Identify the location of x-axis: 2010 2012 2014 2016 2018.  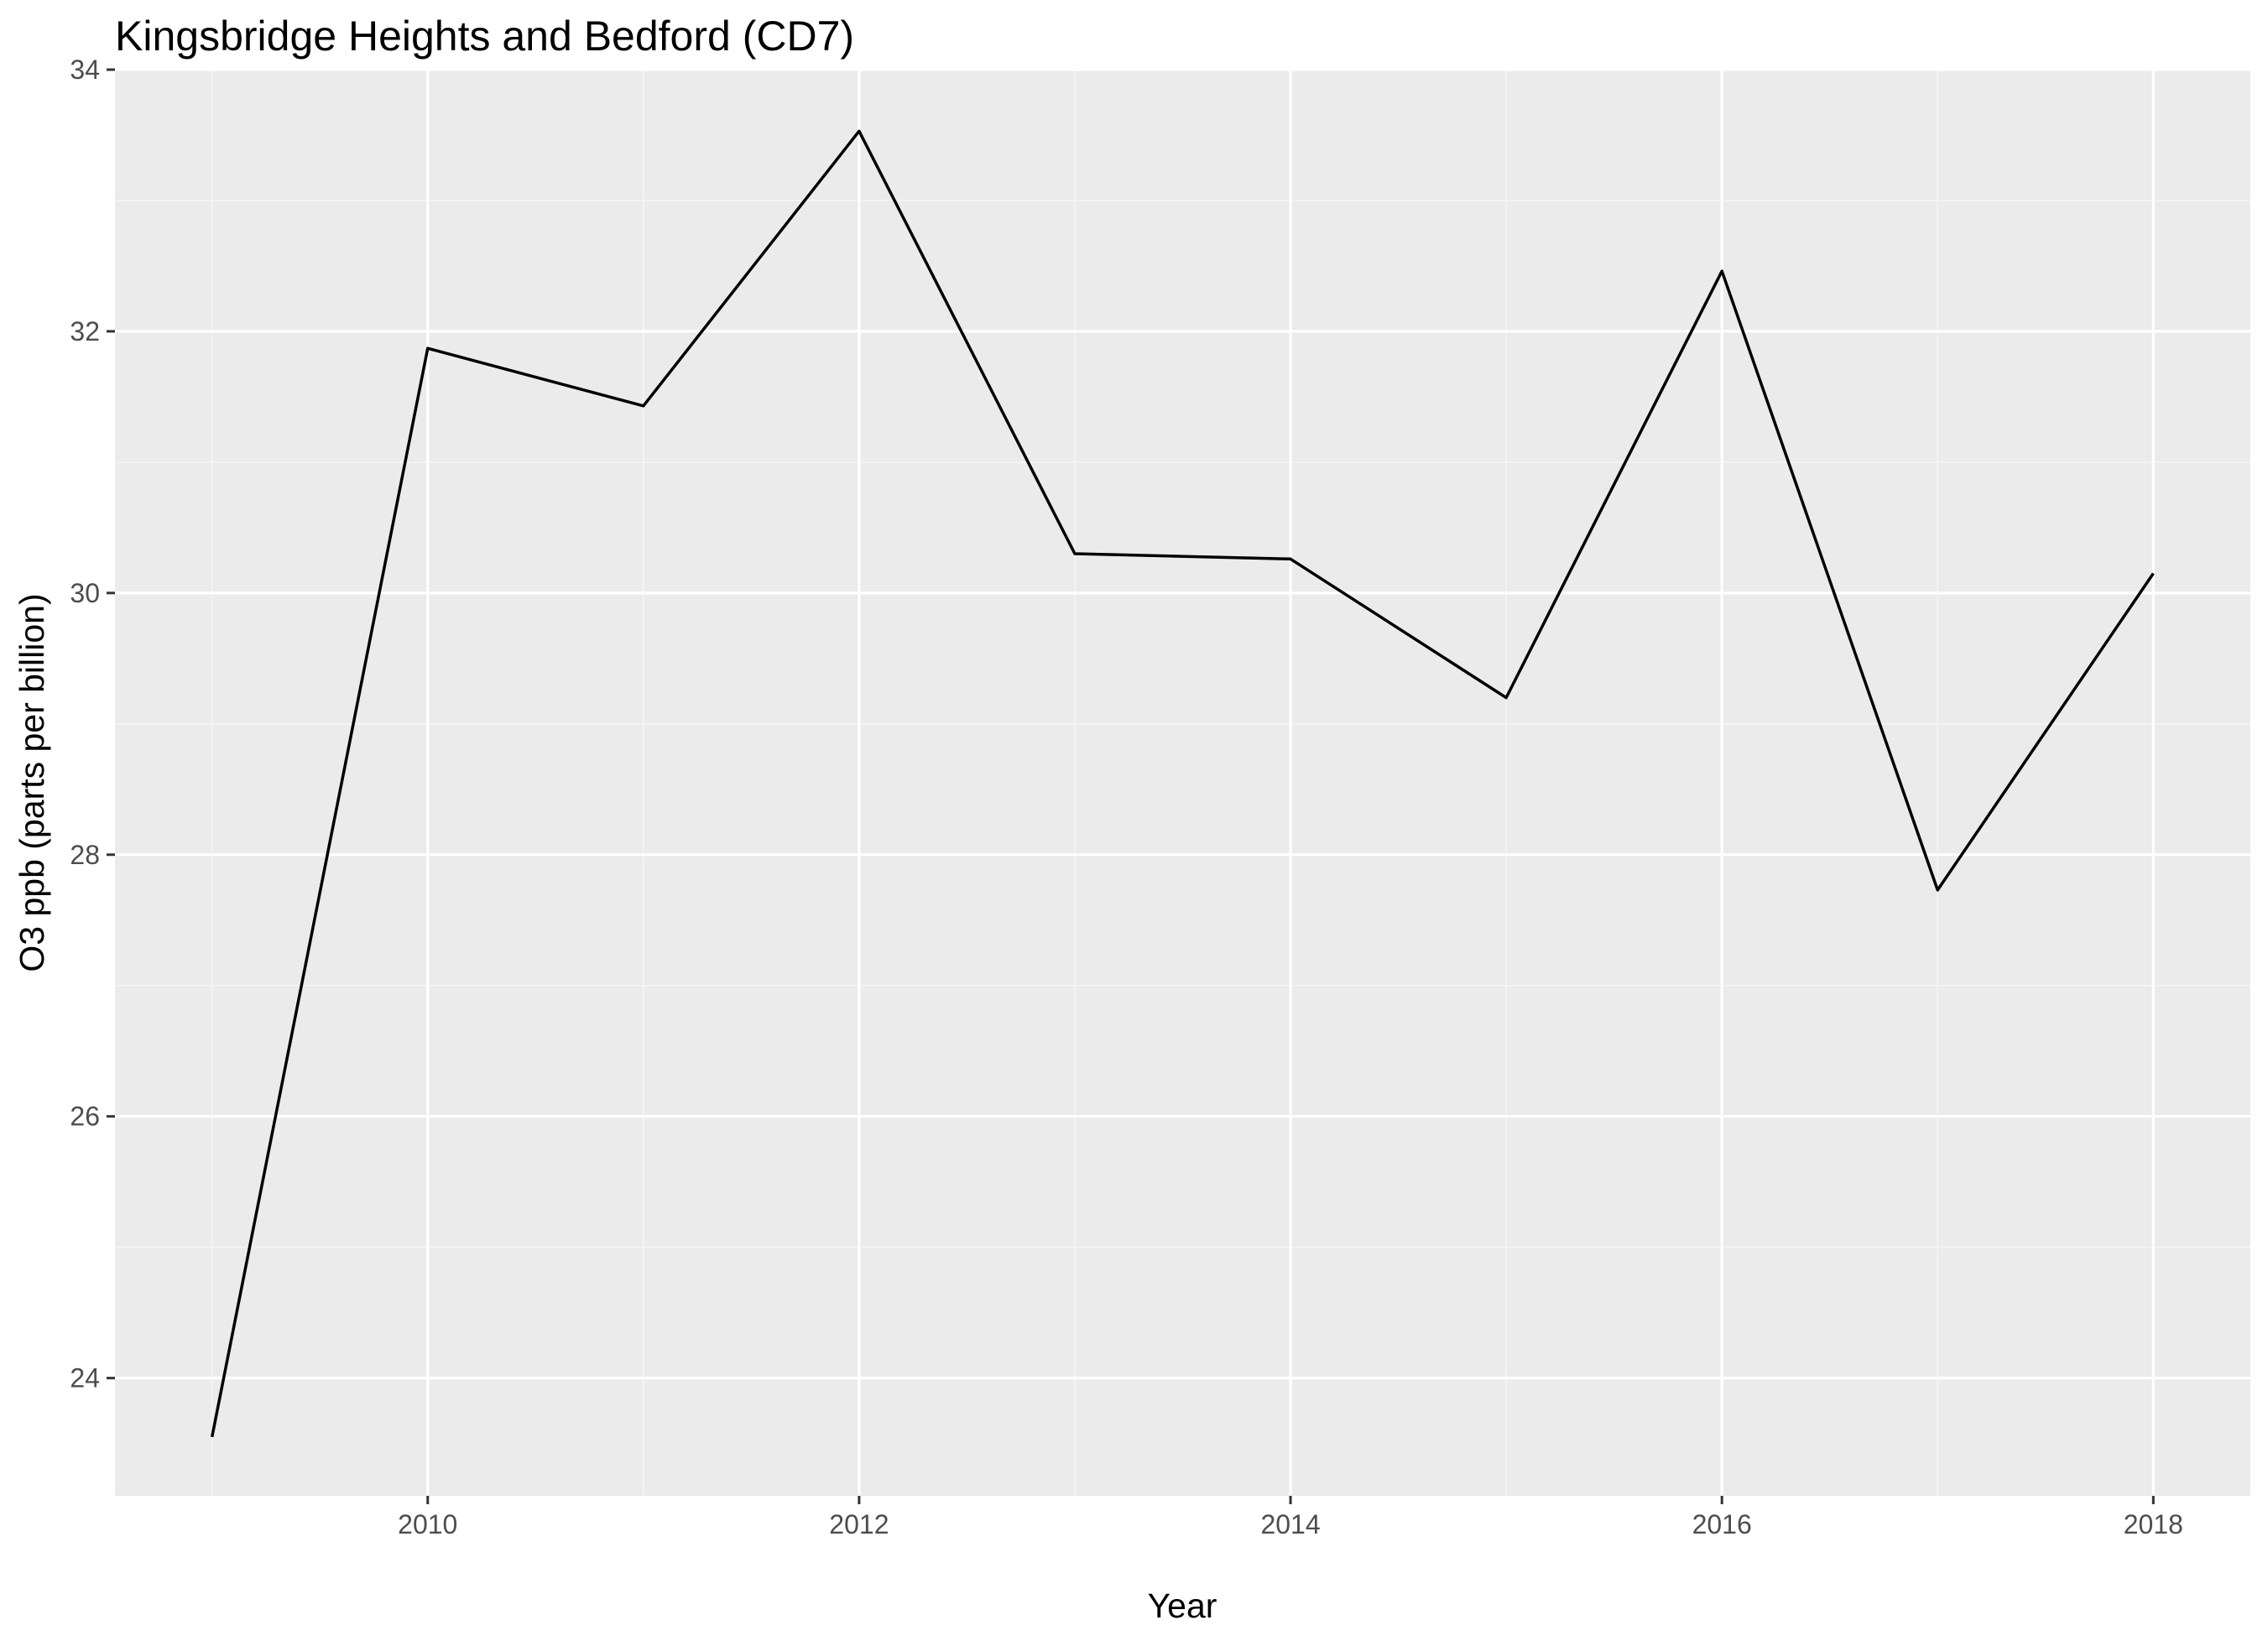
(1290, 1518).